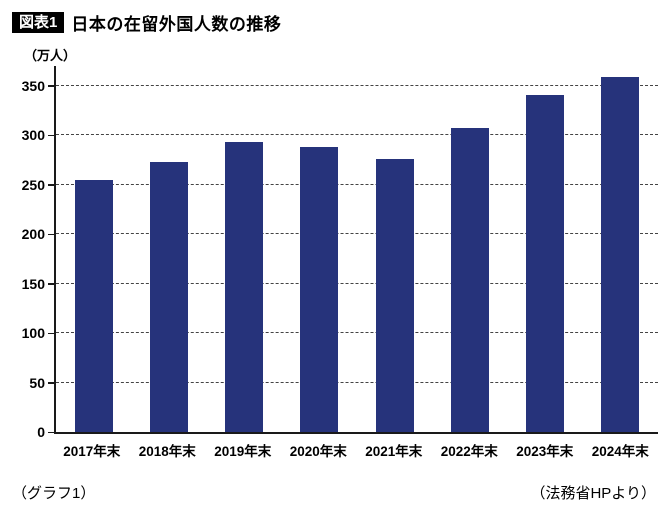 The image size is (670, 511). Describe the element at coordinates (318, 451) in the screenshot. I see `x-tick-label: 2020年末` at that location.